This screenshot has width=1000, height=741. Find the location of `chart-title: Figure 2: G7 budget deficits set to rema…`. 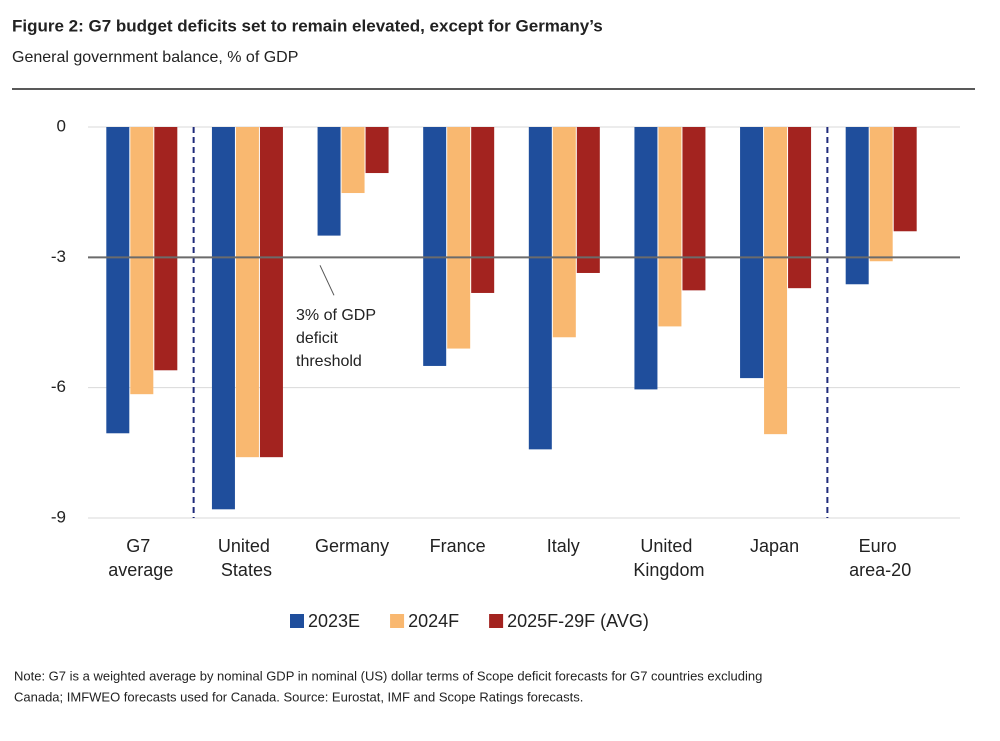

chart-title: Figure 2: G7 budget deficits set to rema… is located at coordinates (307, 25).